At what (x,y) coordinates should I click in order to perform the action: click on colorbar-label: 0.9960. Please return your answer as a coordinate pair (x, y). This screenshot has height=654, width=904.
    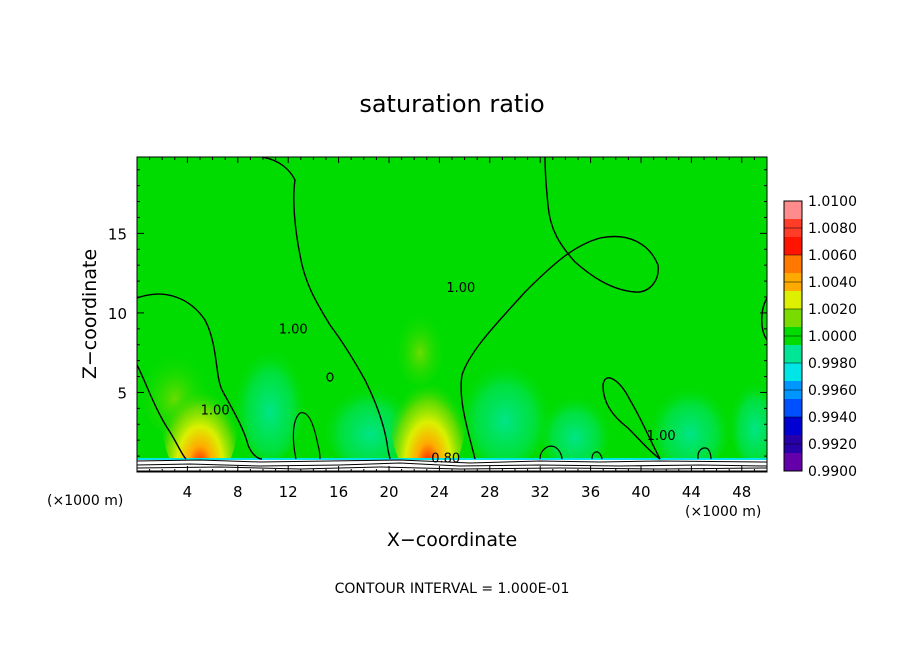
    Looking at the image, I should click on (832, 391).